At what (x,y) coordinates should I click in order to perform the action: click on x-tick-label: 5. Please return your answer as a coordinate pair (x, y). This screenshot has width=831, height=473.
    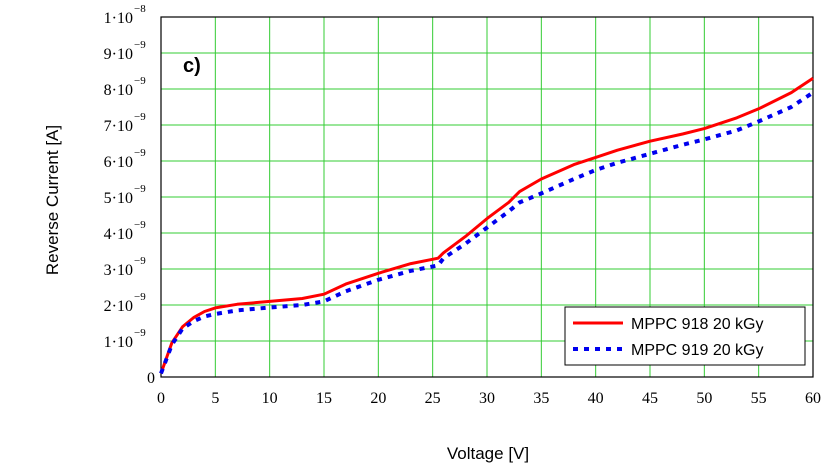
    Looking at the image, I should click on (215, 398).